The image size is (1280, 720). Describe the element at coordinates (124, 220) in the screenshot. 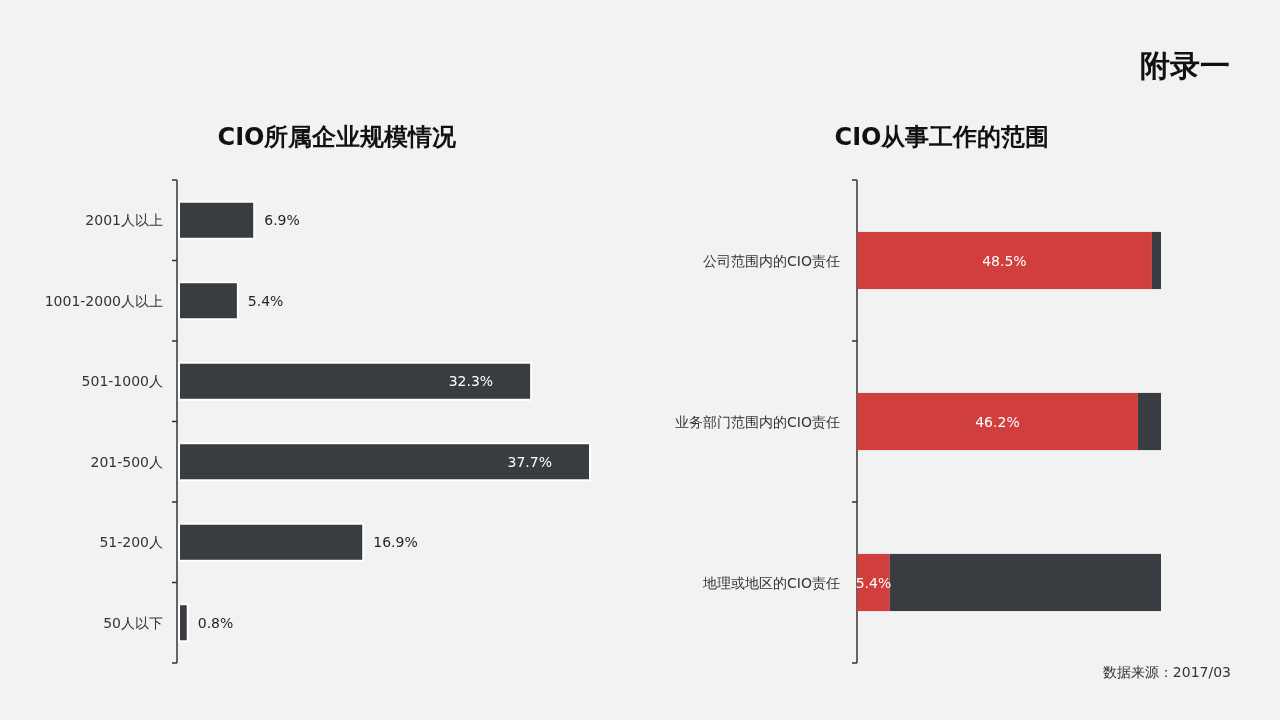

I see `y-tick-label: 2001人以上` at that location.